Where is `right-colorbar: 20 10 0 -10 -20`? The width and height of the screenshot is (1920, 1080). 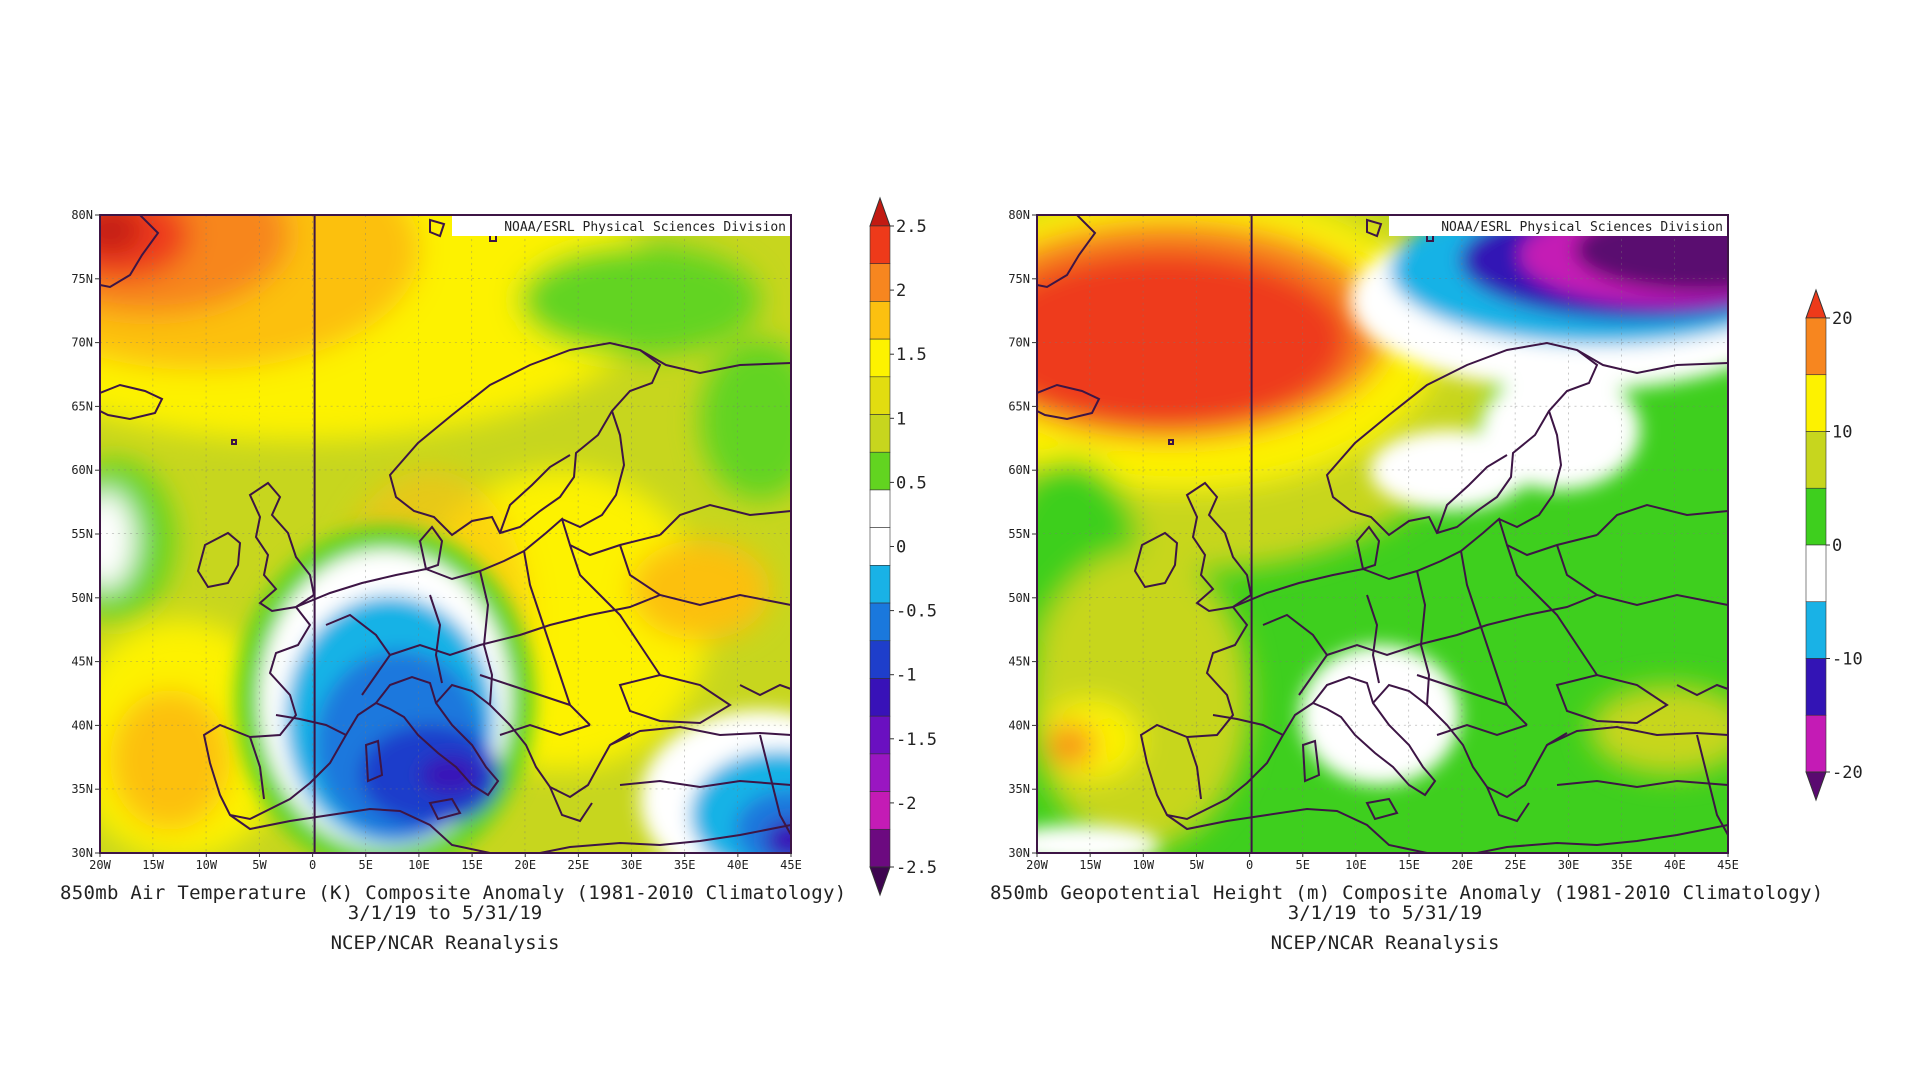
right-colorbar: 20 10 0 -10 -20 is located at coordinates (1834, 545).